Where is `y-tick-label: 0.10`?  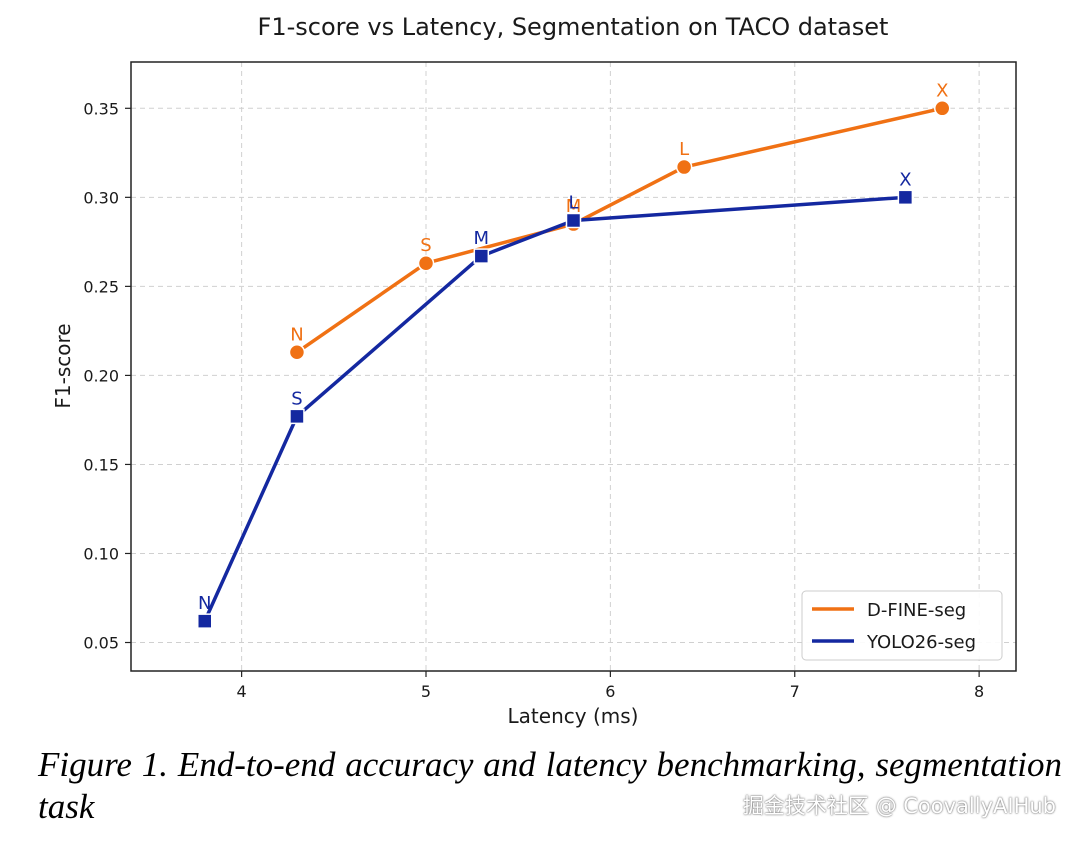 y-tick-label: 0.10 is located at coordinates (101, 553).